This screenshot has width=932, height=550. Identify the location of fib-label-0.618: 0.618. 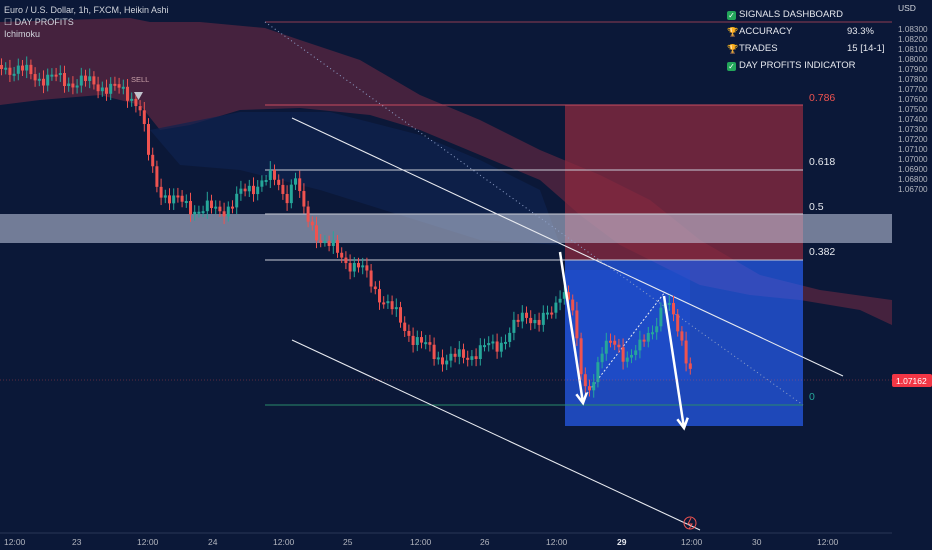
(822, 162).